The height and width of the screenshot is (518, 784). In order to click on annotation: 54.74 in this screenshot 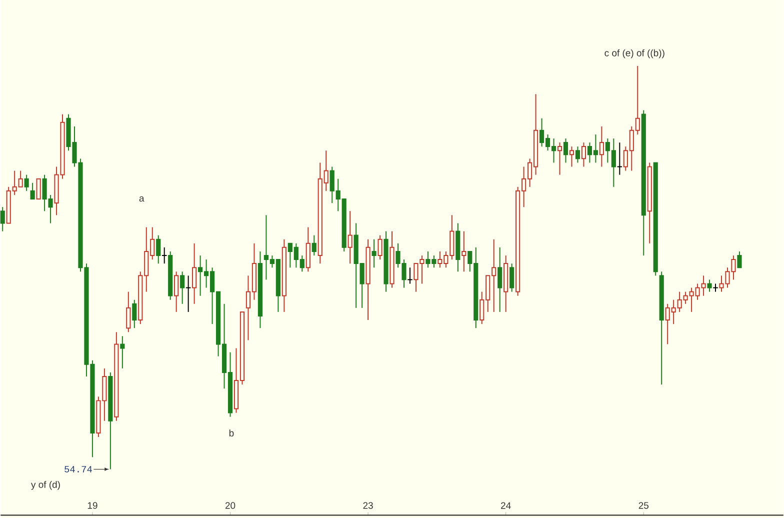, I will do `click(78, 469)`.